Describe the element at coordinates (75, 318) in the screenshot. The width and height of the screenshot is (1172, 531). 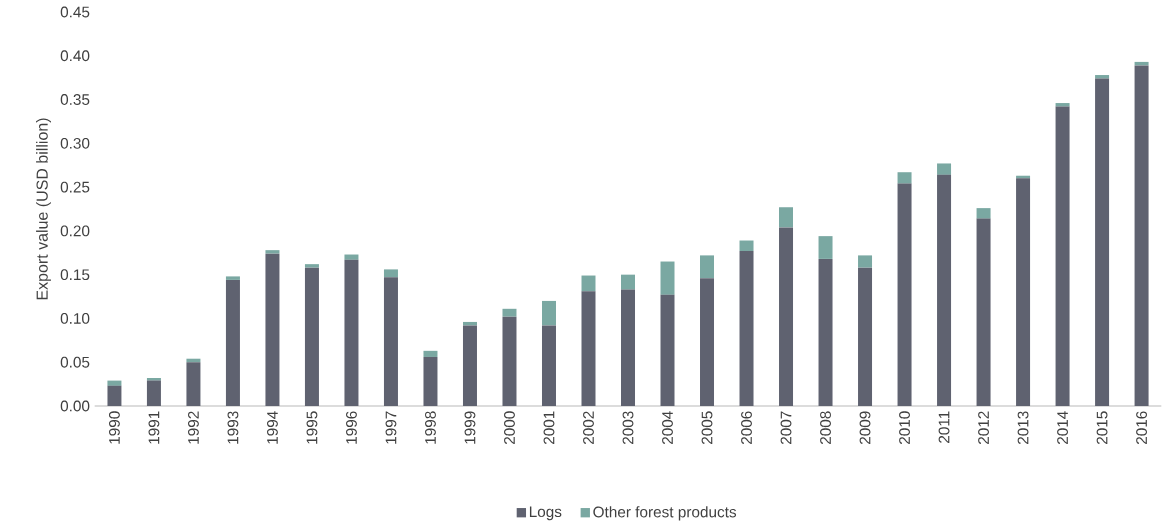
I see `y-tick-label: 0.10` at that location.